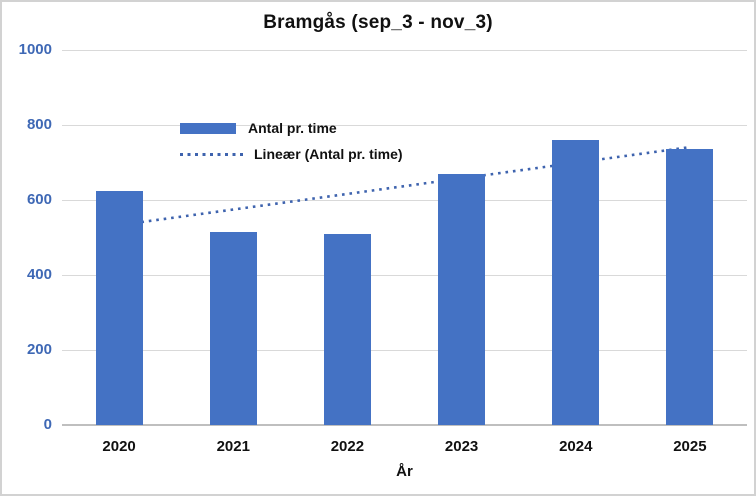  I want to click on bar-2025, so click(690, 287).